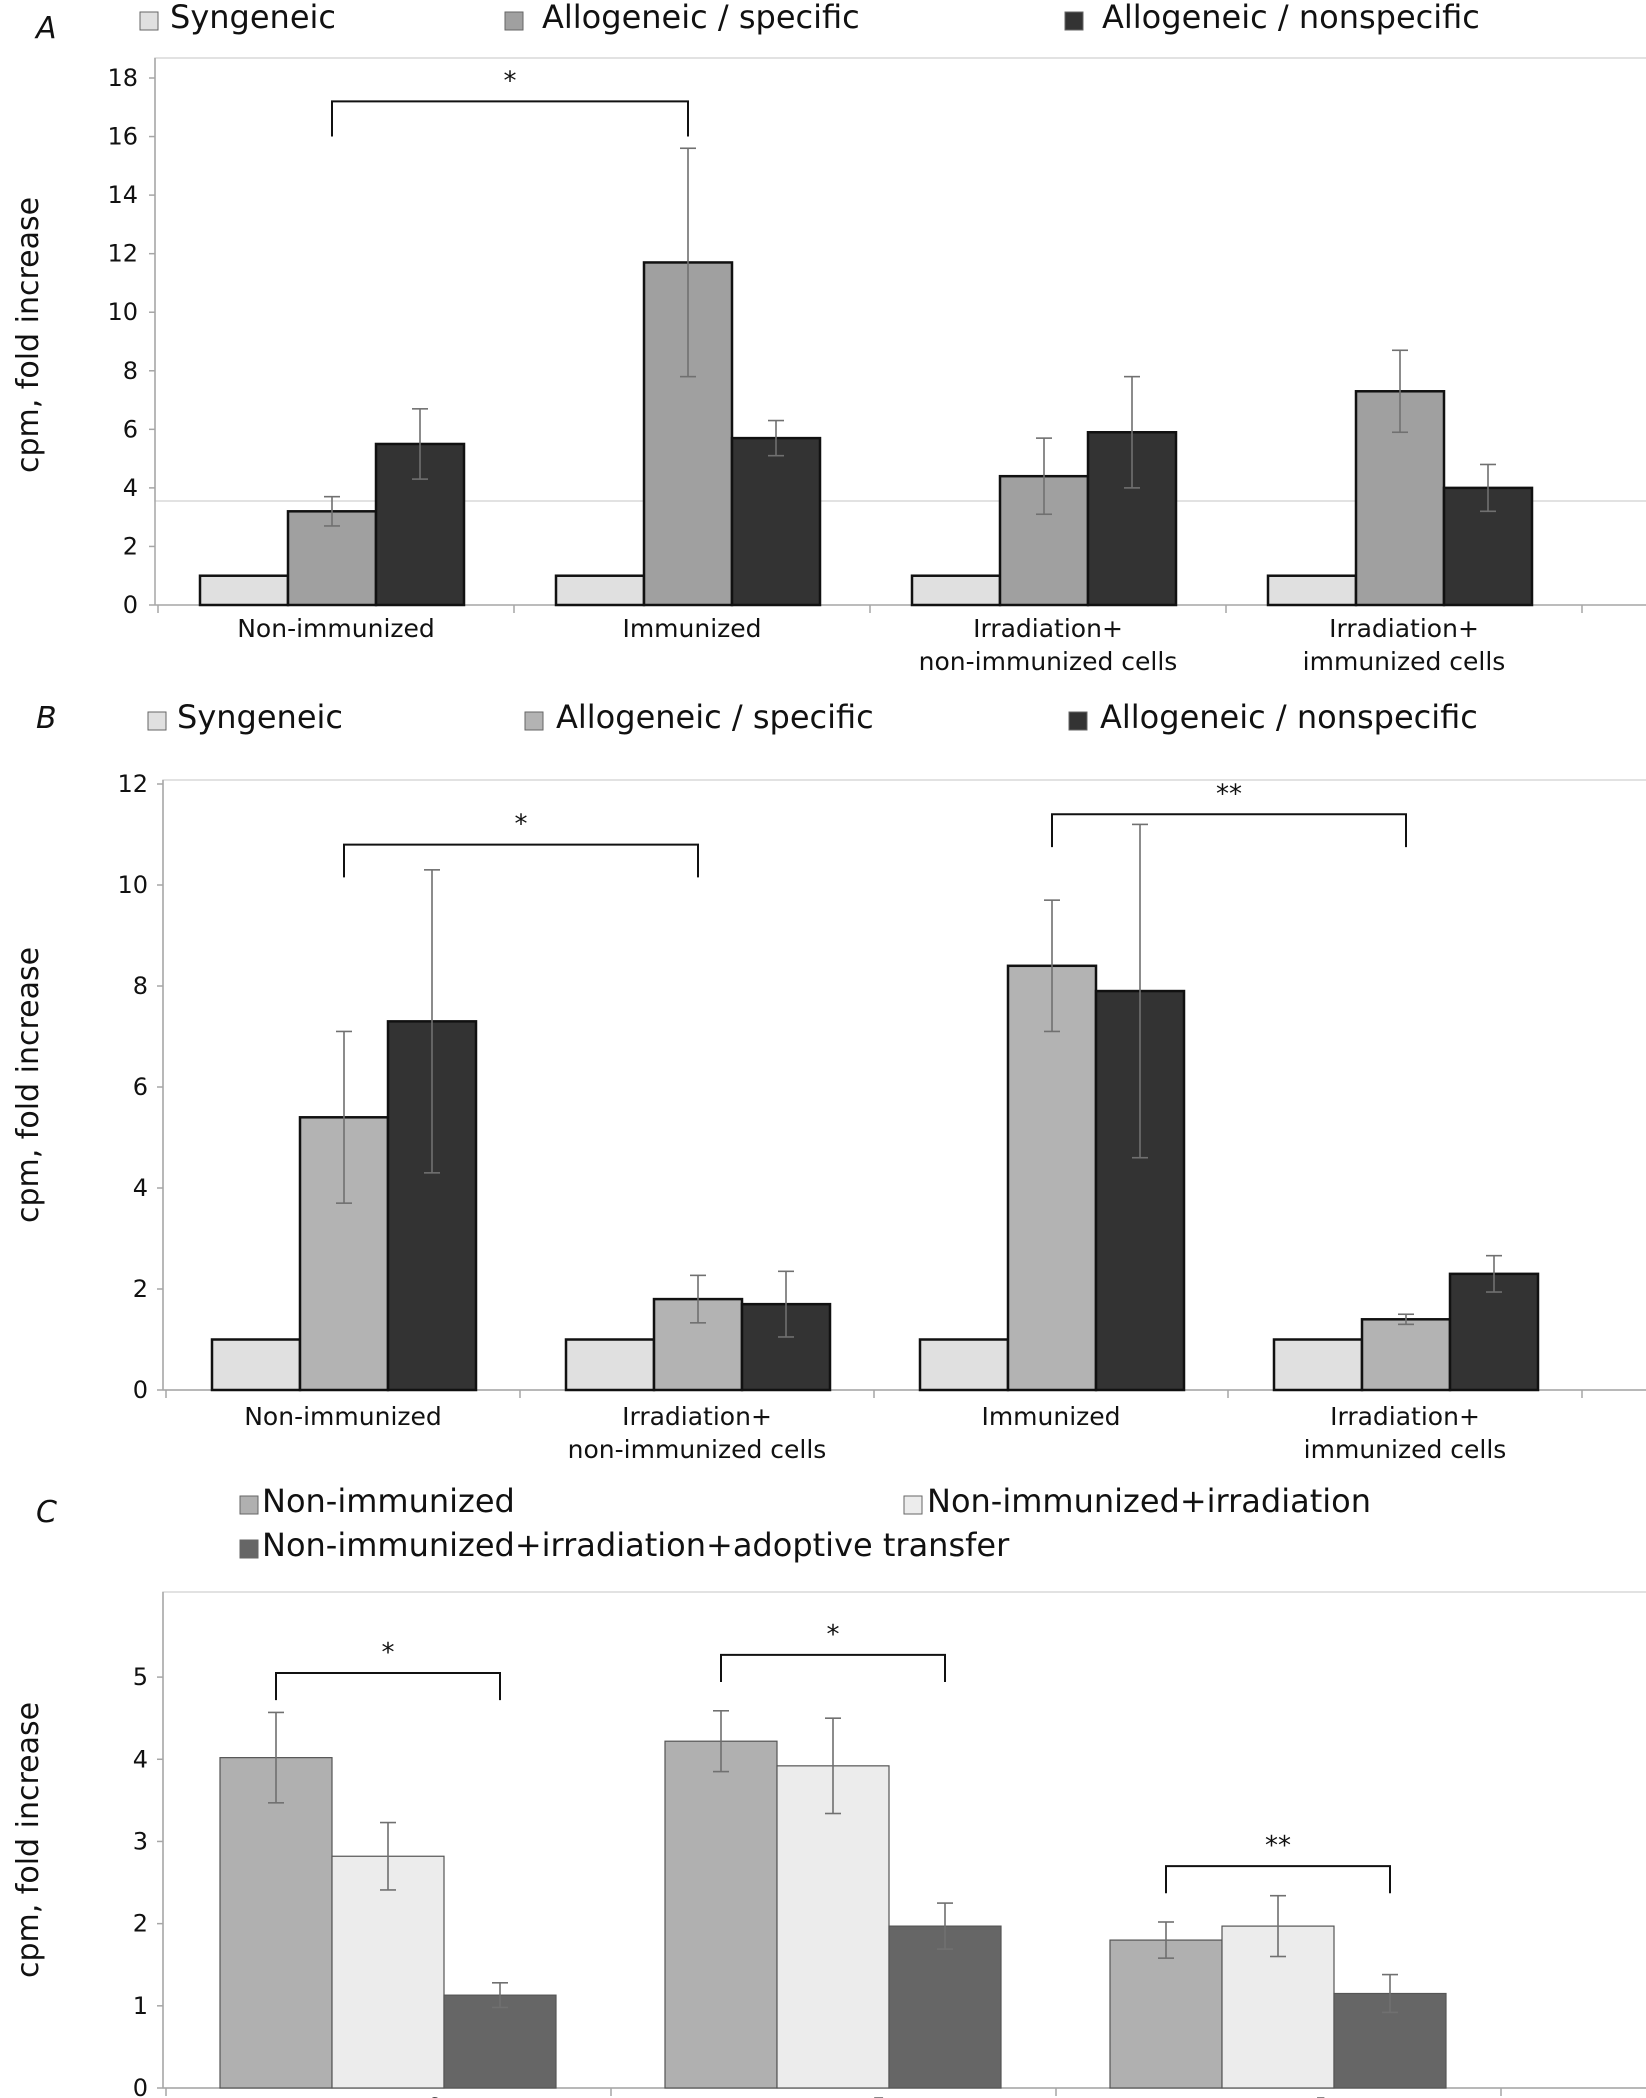  Describe the element at coordinates (122, 195) in the screenshot. I see `y-tick-label: 14` at that location.